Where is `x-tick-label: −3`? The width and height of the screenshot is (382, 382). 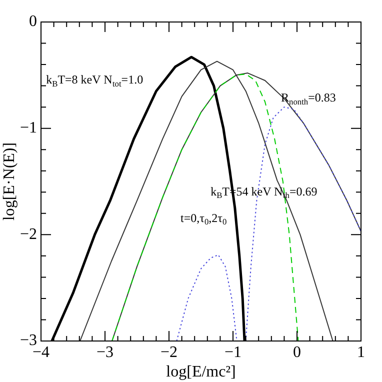
x-tick-label: −3 is located at coordinates (105, 352).